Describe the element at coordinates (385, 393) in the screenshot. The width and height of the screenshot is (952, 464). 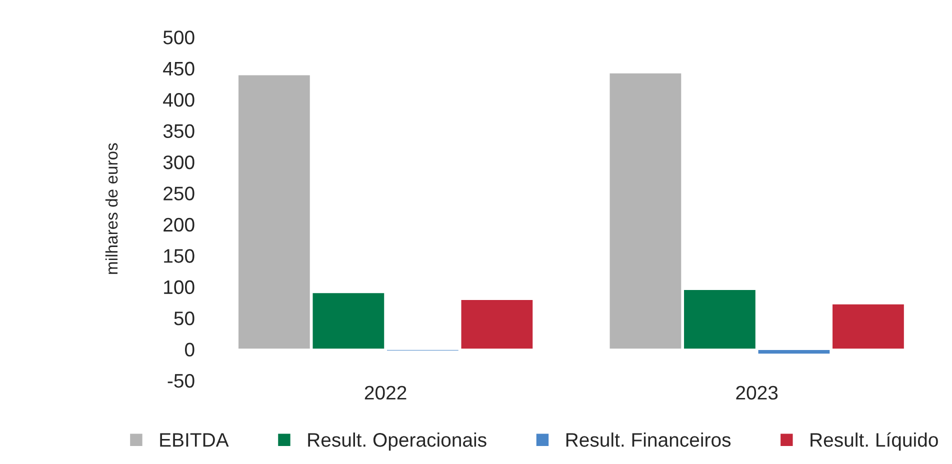
I see `x-tick-label: 2022` at that location.